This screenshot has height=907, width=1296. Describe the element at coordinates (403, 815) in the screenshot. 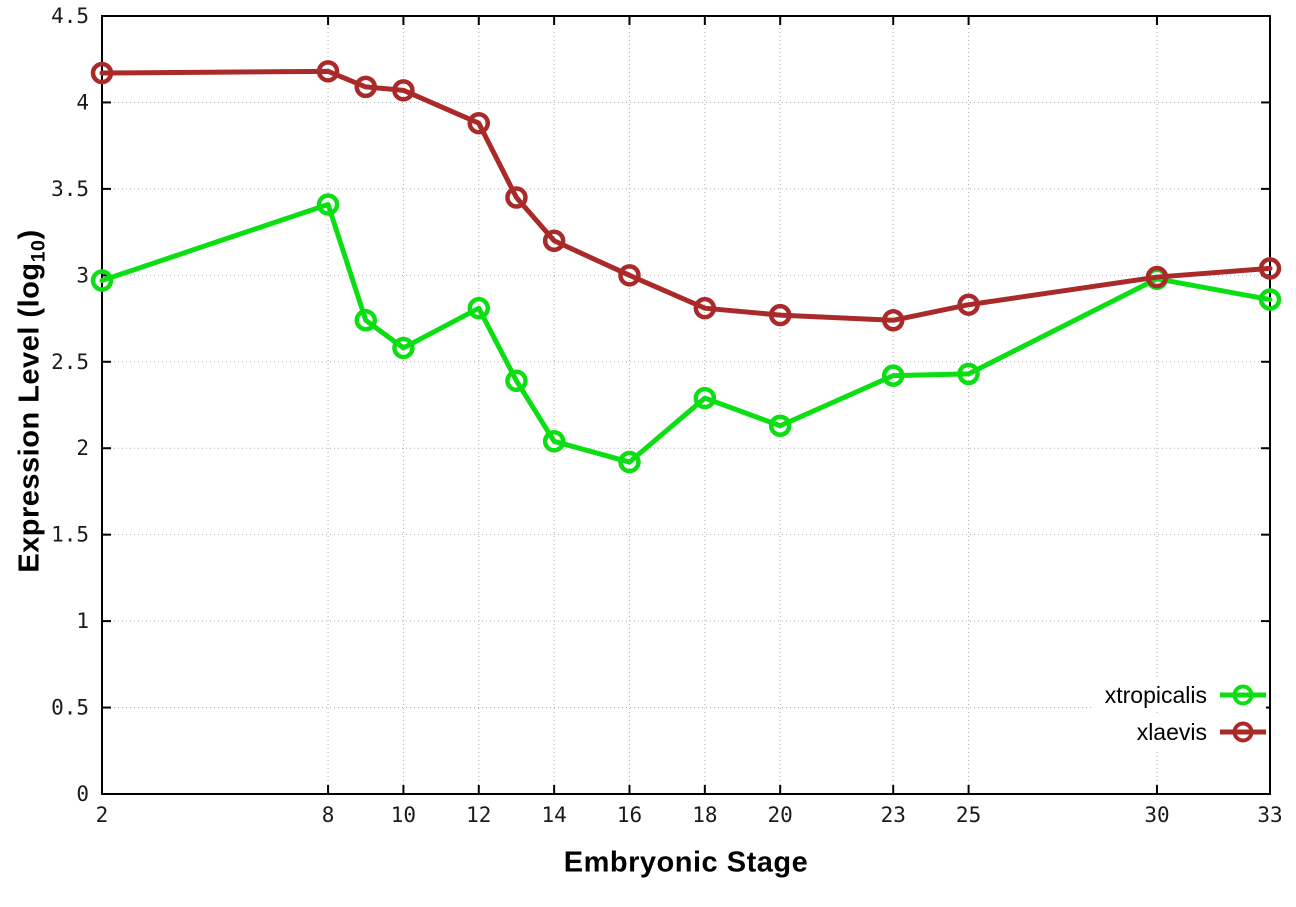

I see `x-tick-label: 10` at that location.